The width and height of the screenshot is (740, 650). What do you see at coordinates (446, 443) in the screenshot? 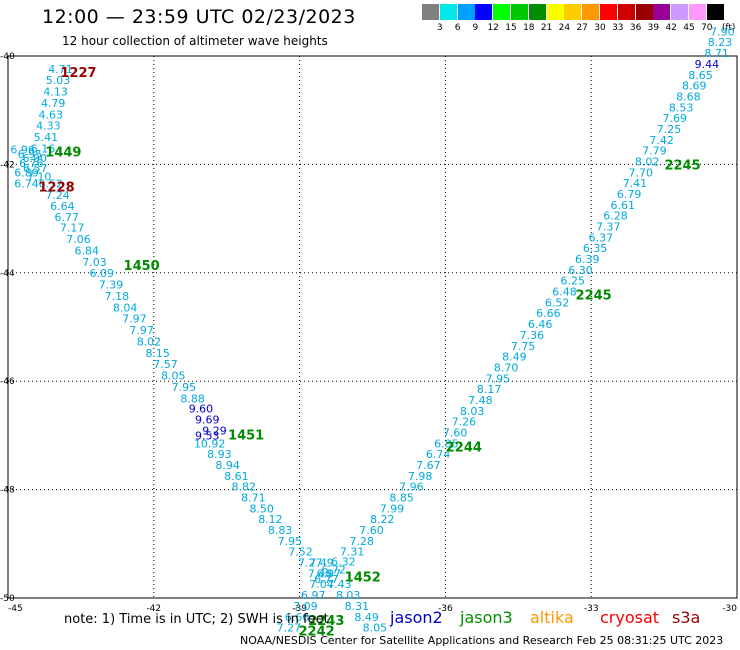
I see `wave-height-point: 6.85` at bounding box center [446, 443].